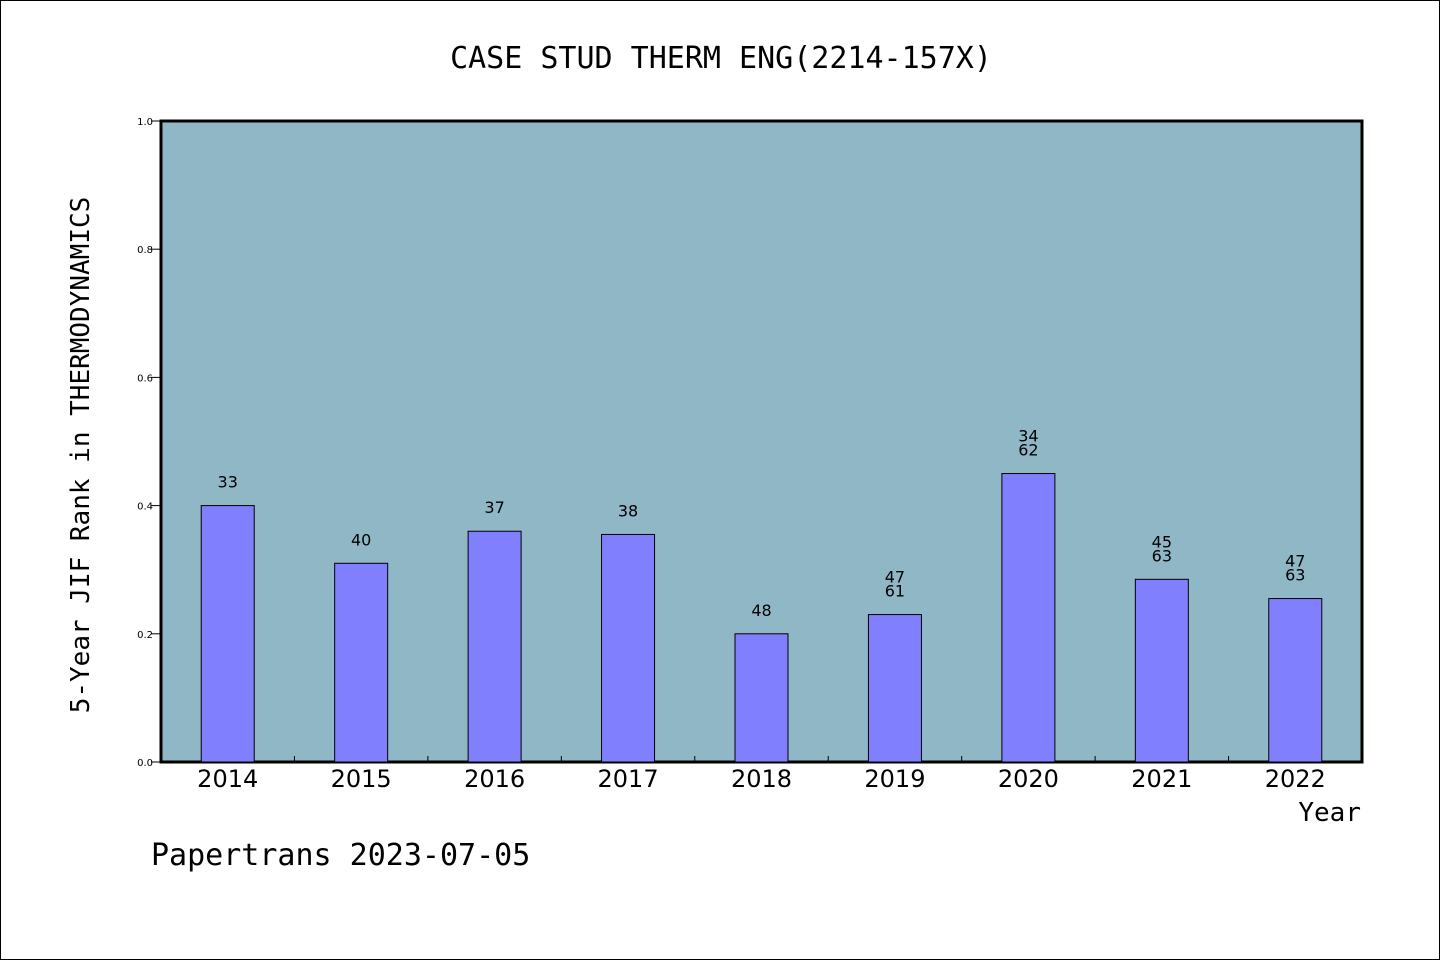 Image resolution: width=1440 pixels, height=961 pixels. What do you see at coordinates (145, 250) in the screenshot?
I see `y-tick-label: 0.8` at bounding box center [145, 250].